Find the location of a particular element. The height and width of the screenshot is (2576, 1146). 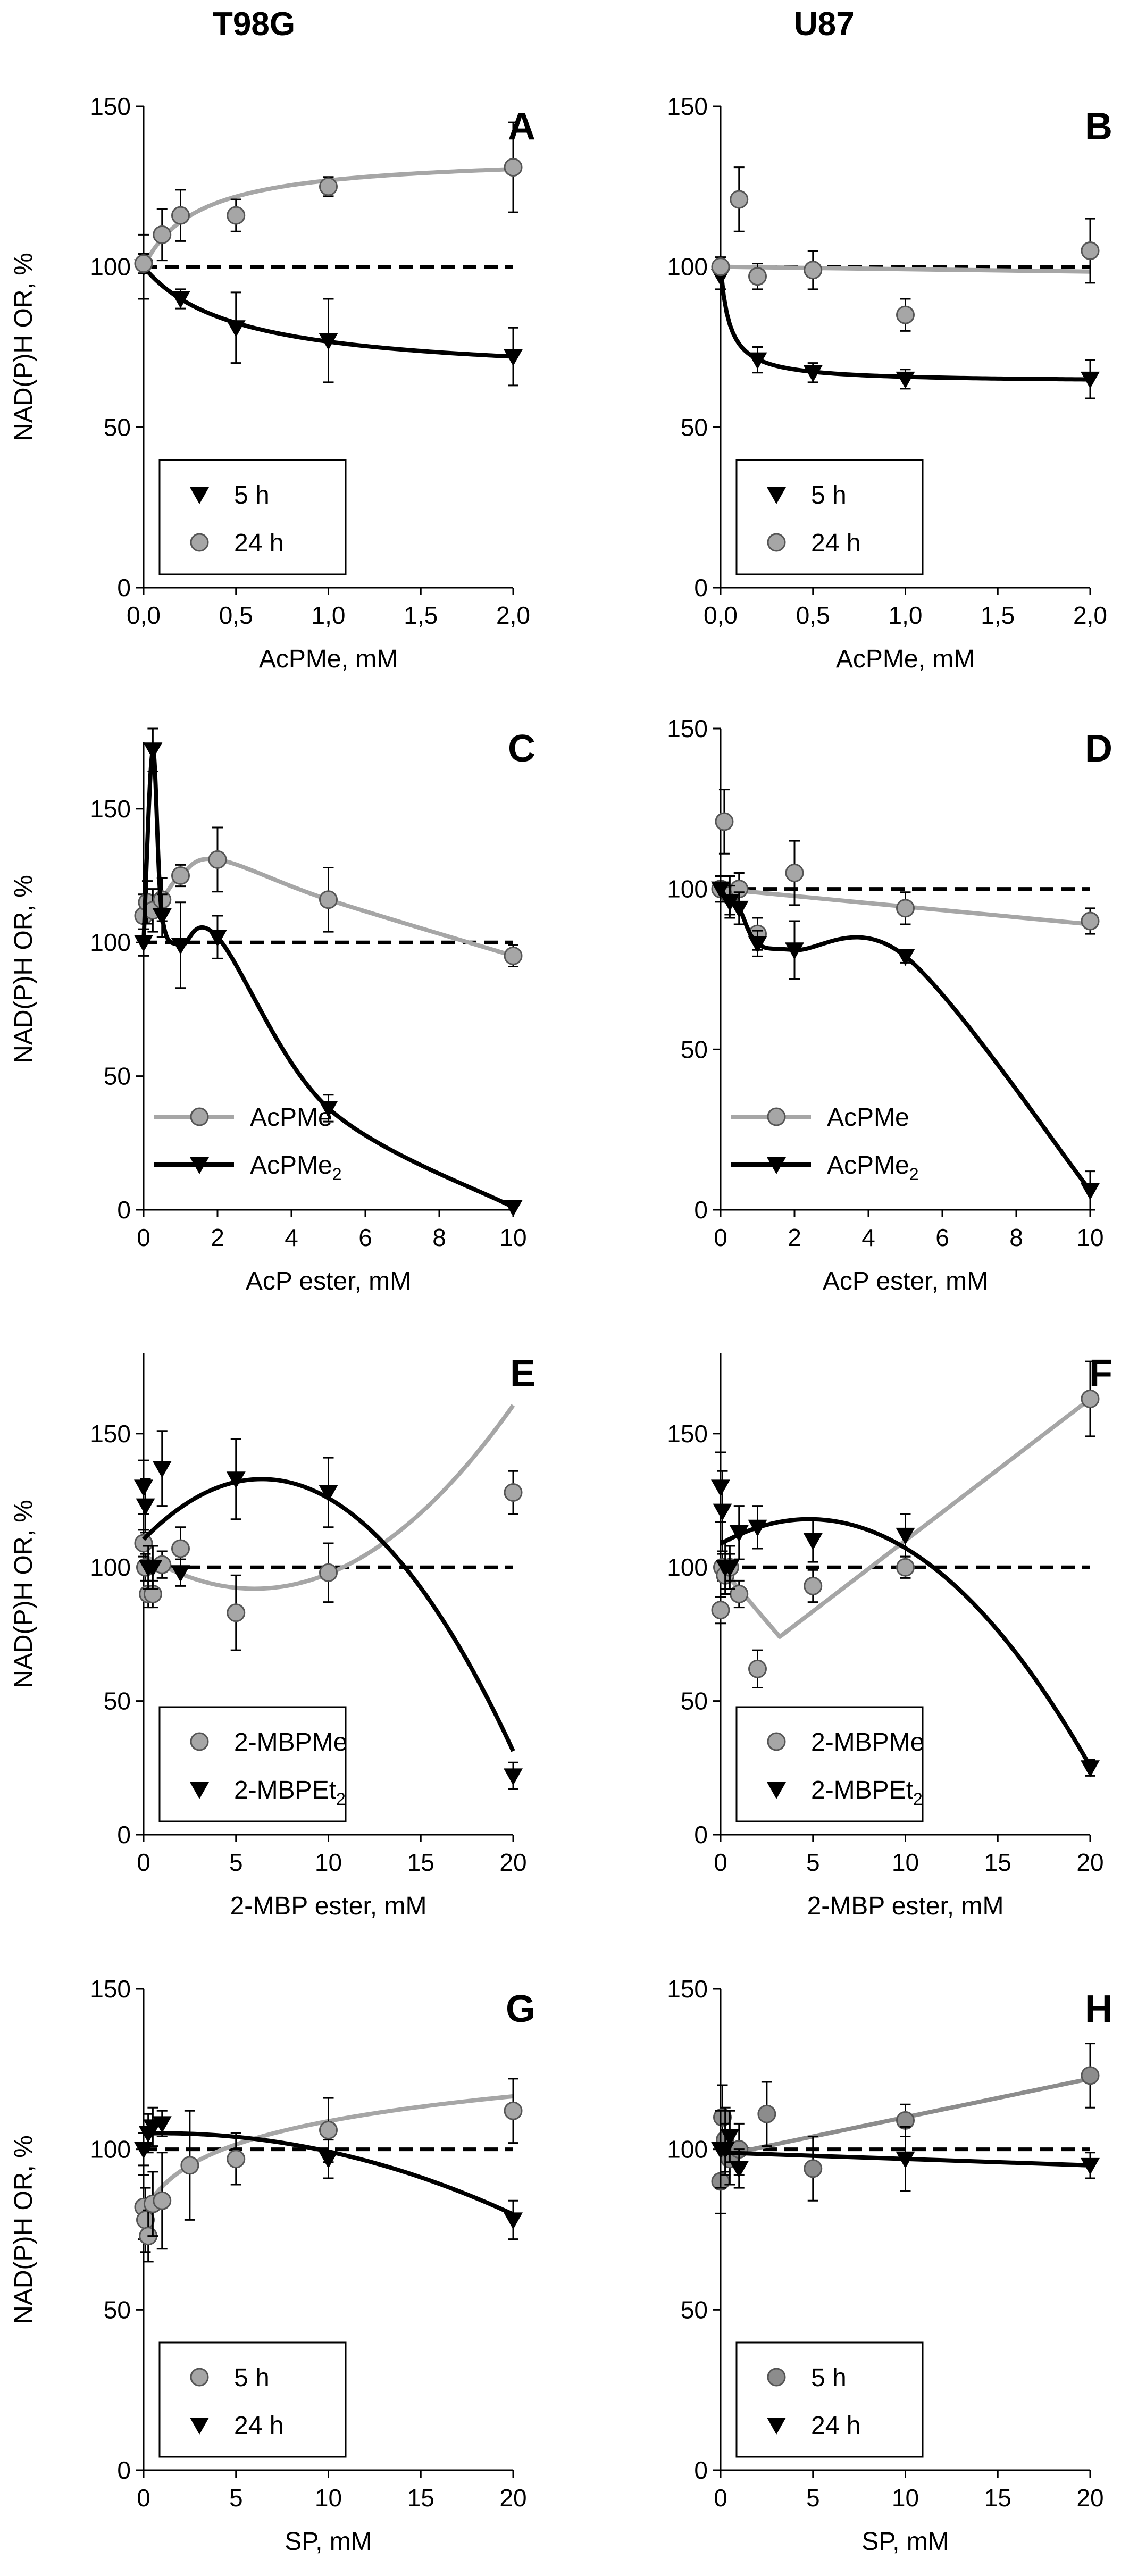

x-tick-label: 1,0 is located at coordinates (906, 615).